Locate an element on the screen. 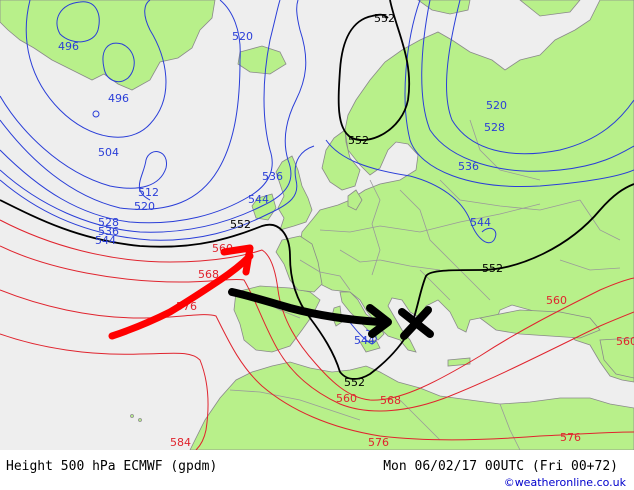 The height and width of the screenshot is (490, 634). label-544c: 544 is located at coordinates (480, 222).